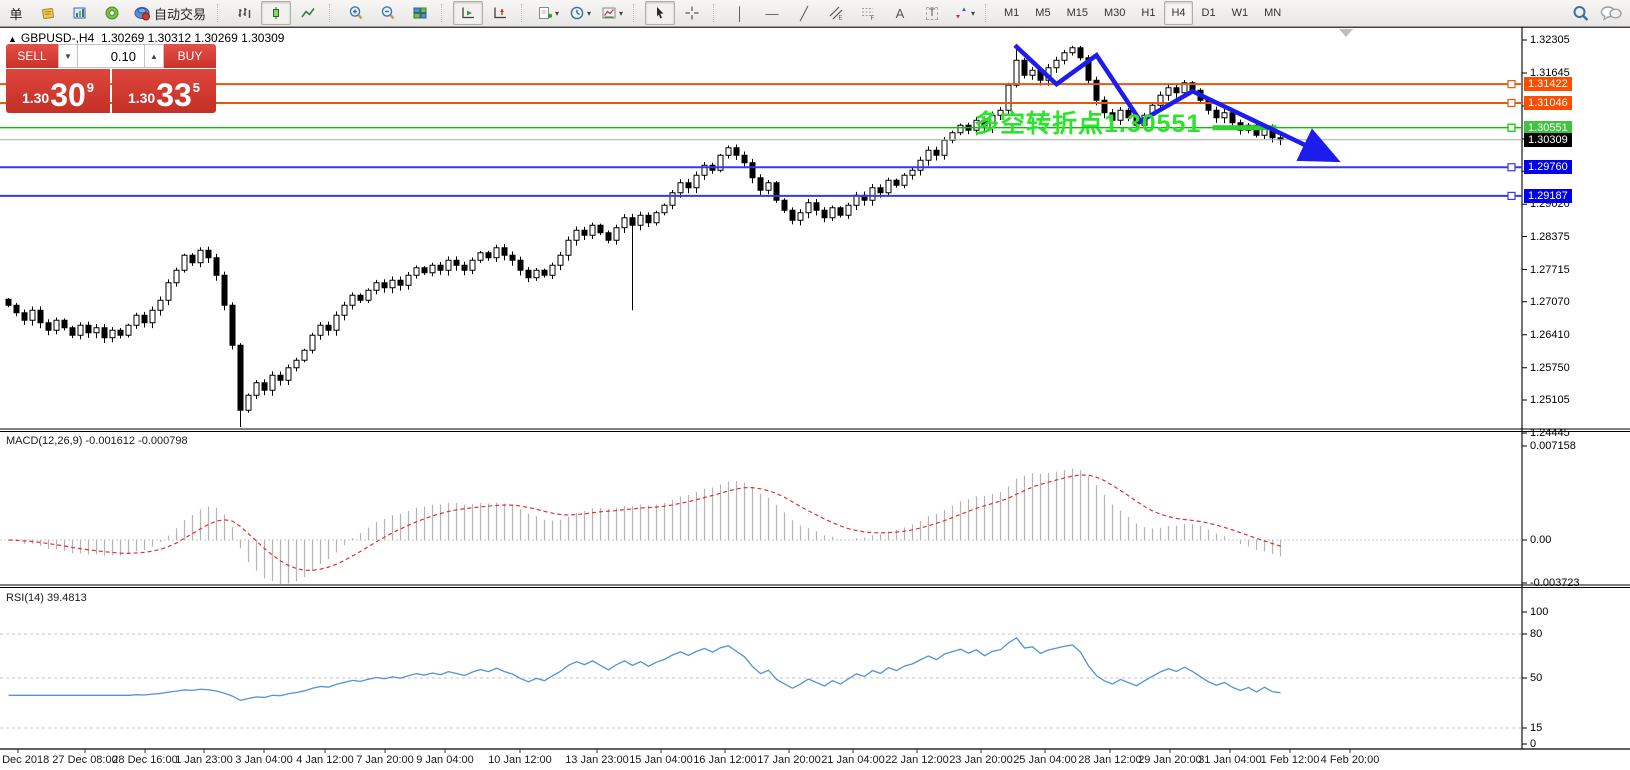 This screenshot has width=1630, height=770. Describe the element at coordinates (1550, 433) in the screenshot. I see `price-tick-label: 1.24445` at that location.